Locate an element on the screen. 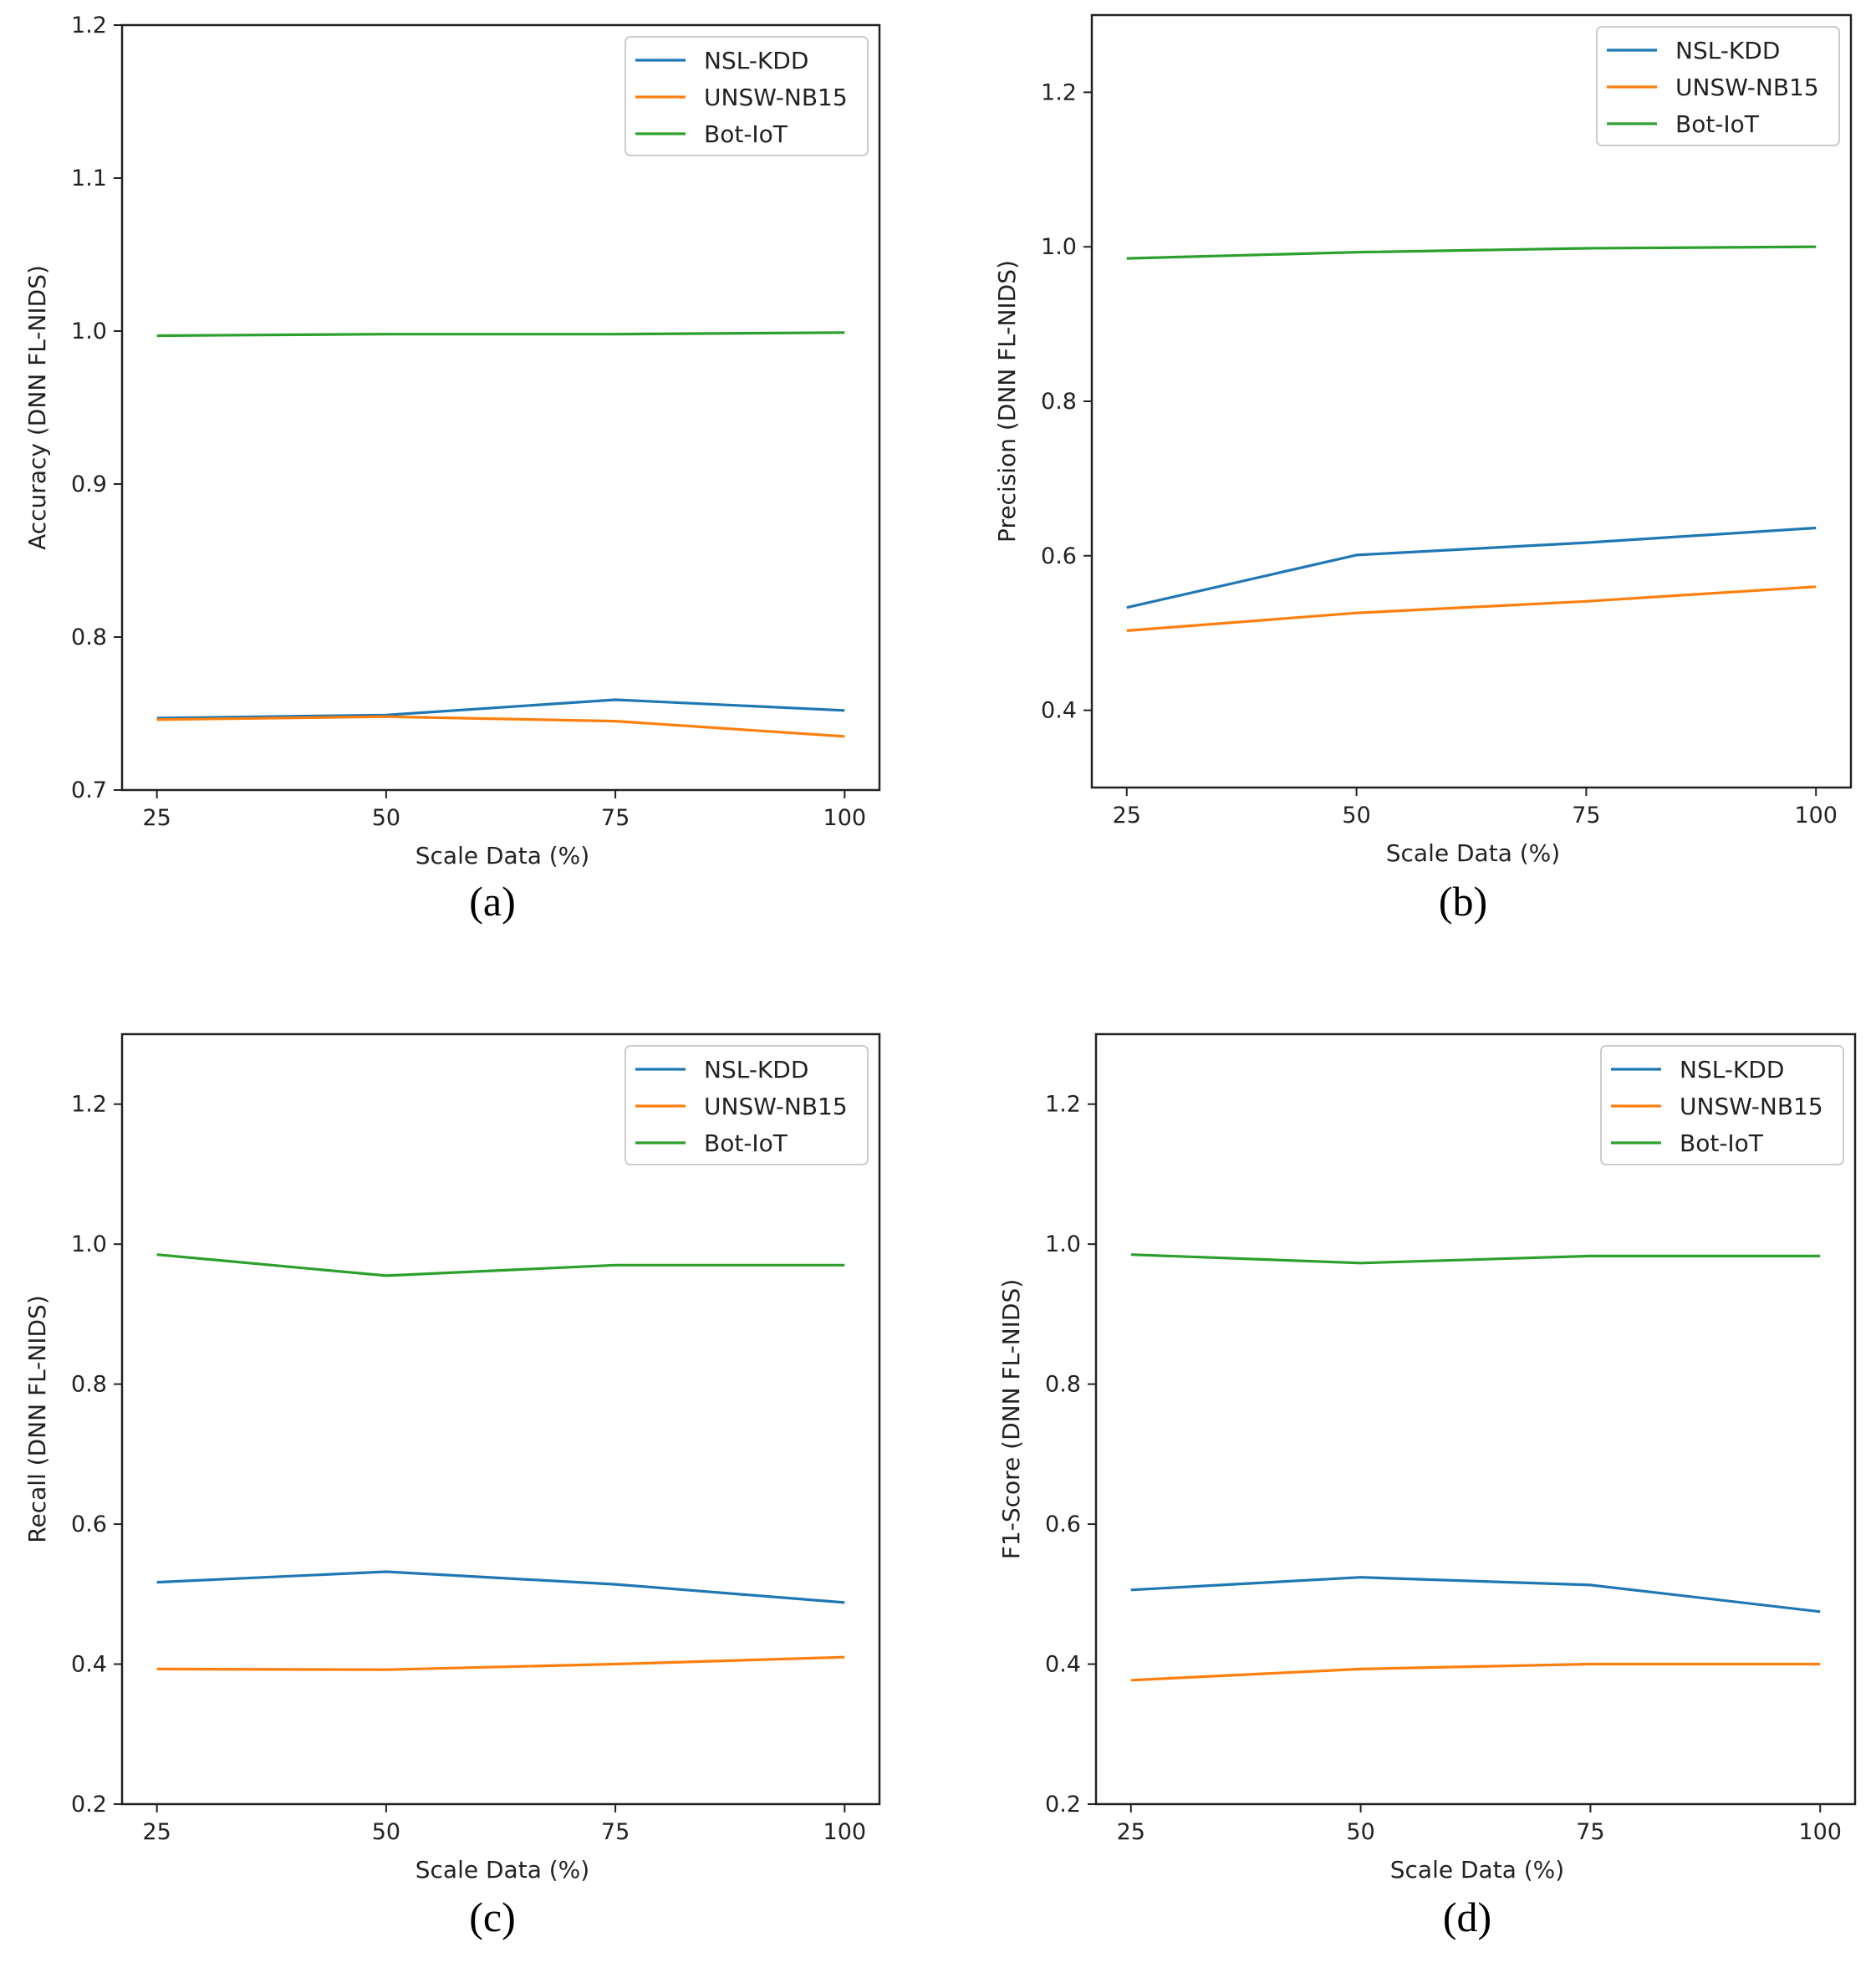  y-tick-label: 1.1 is located at coordinates (89, 178).